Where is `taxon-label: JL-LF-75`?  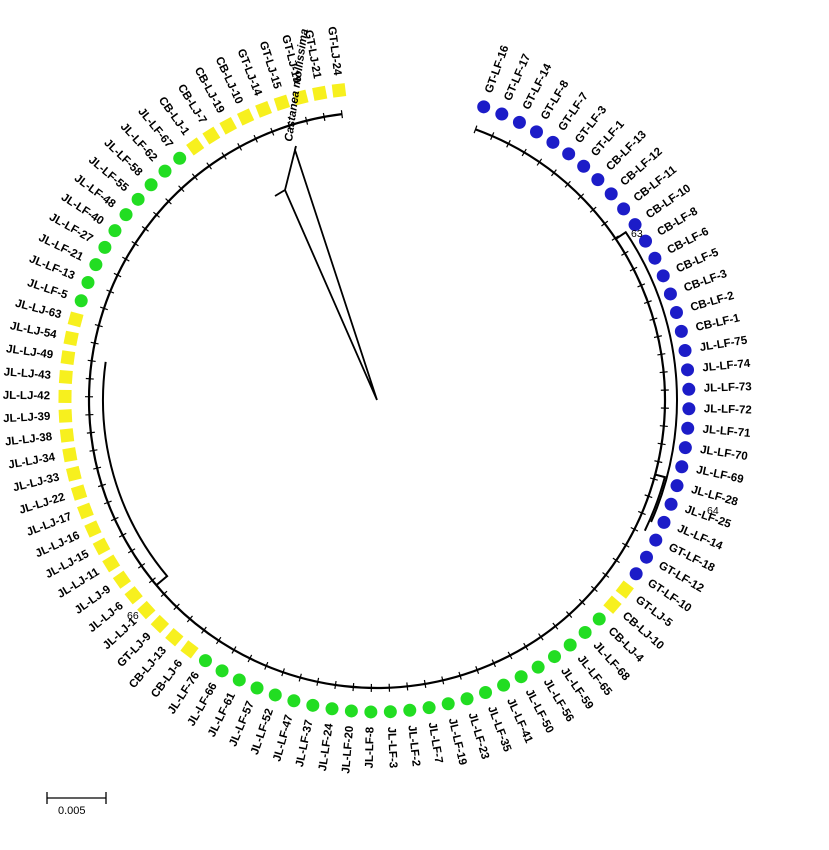
taxon-label: JL-LF-75 is located at coordinates (724, 344).